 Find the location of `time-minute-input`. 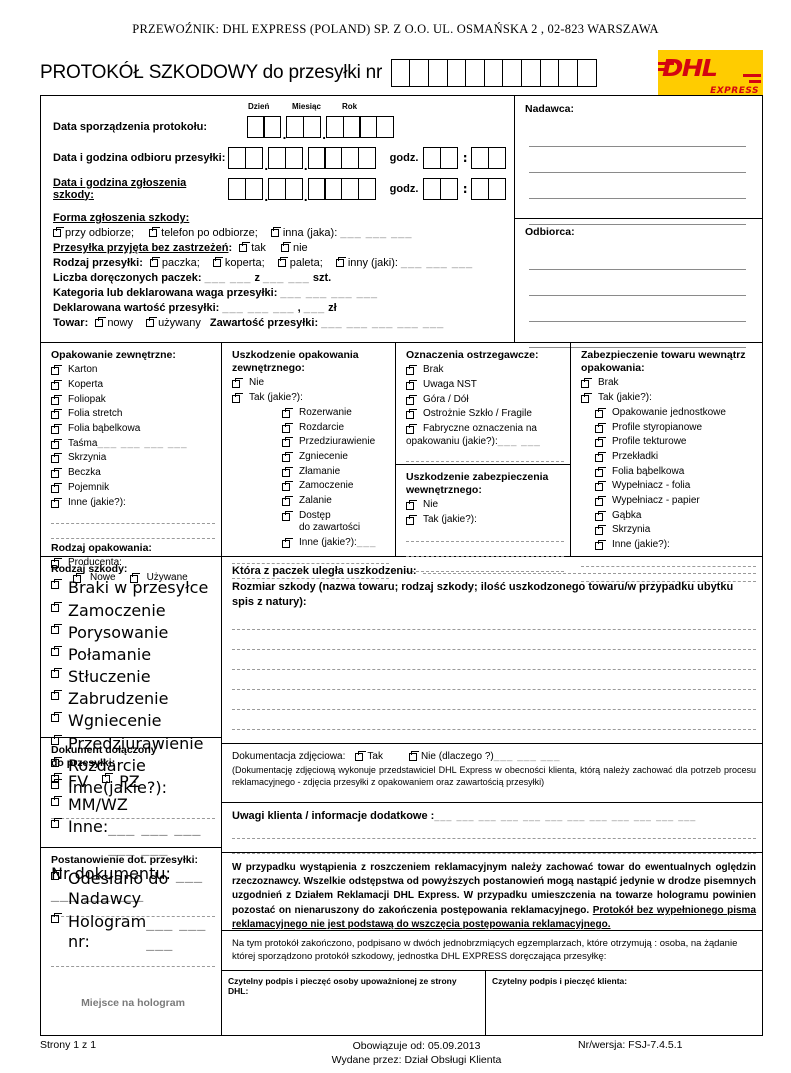

time-minute-input is located at coordinates (488, 157).